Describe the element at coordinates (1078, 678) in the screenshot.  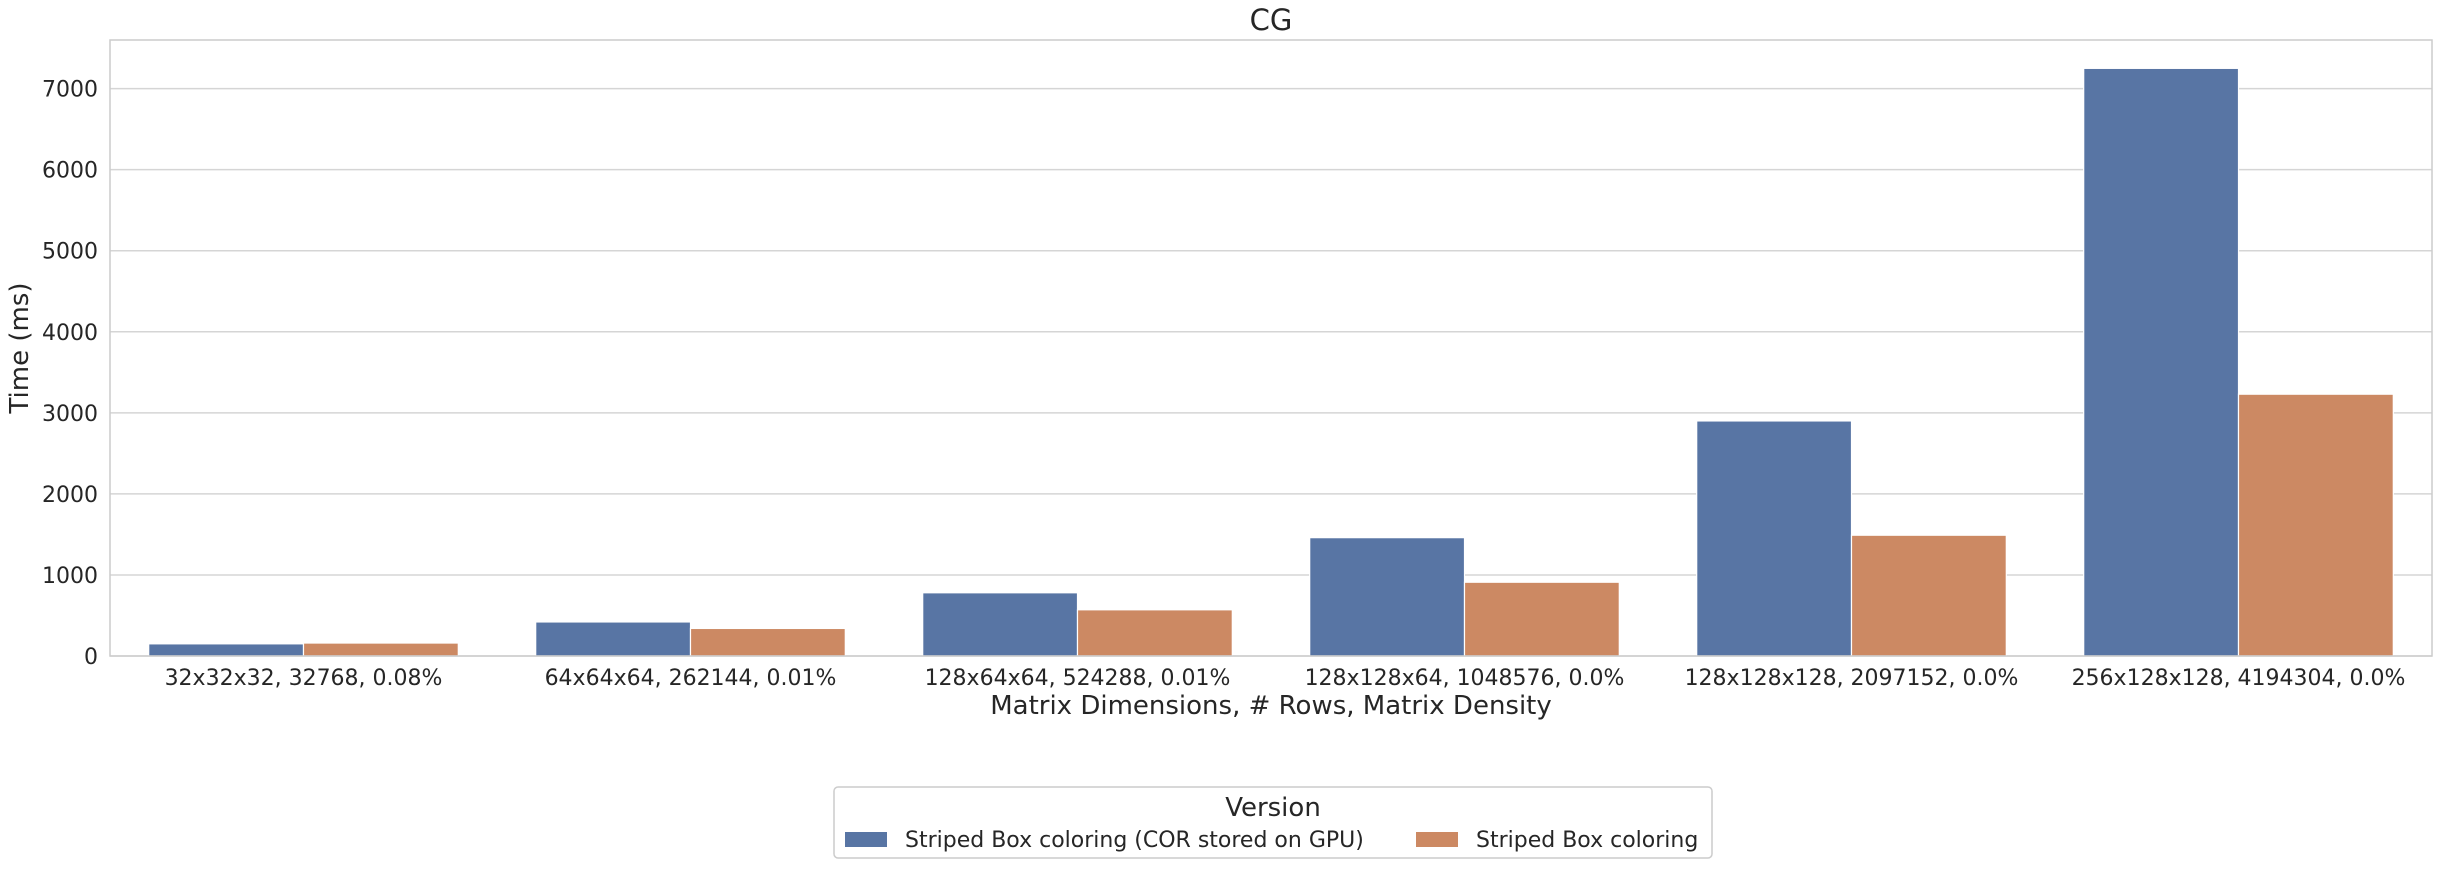
I see `x-tick-label: 128x64x64, 524288, 0.01%` at that location.